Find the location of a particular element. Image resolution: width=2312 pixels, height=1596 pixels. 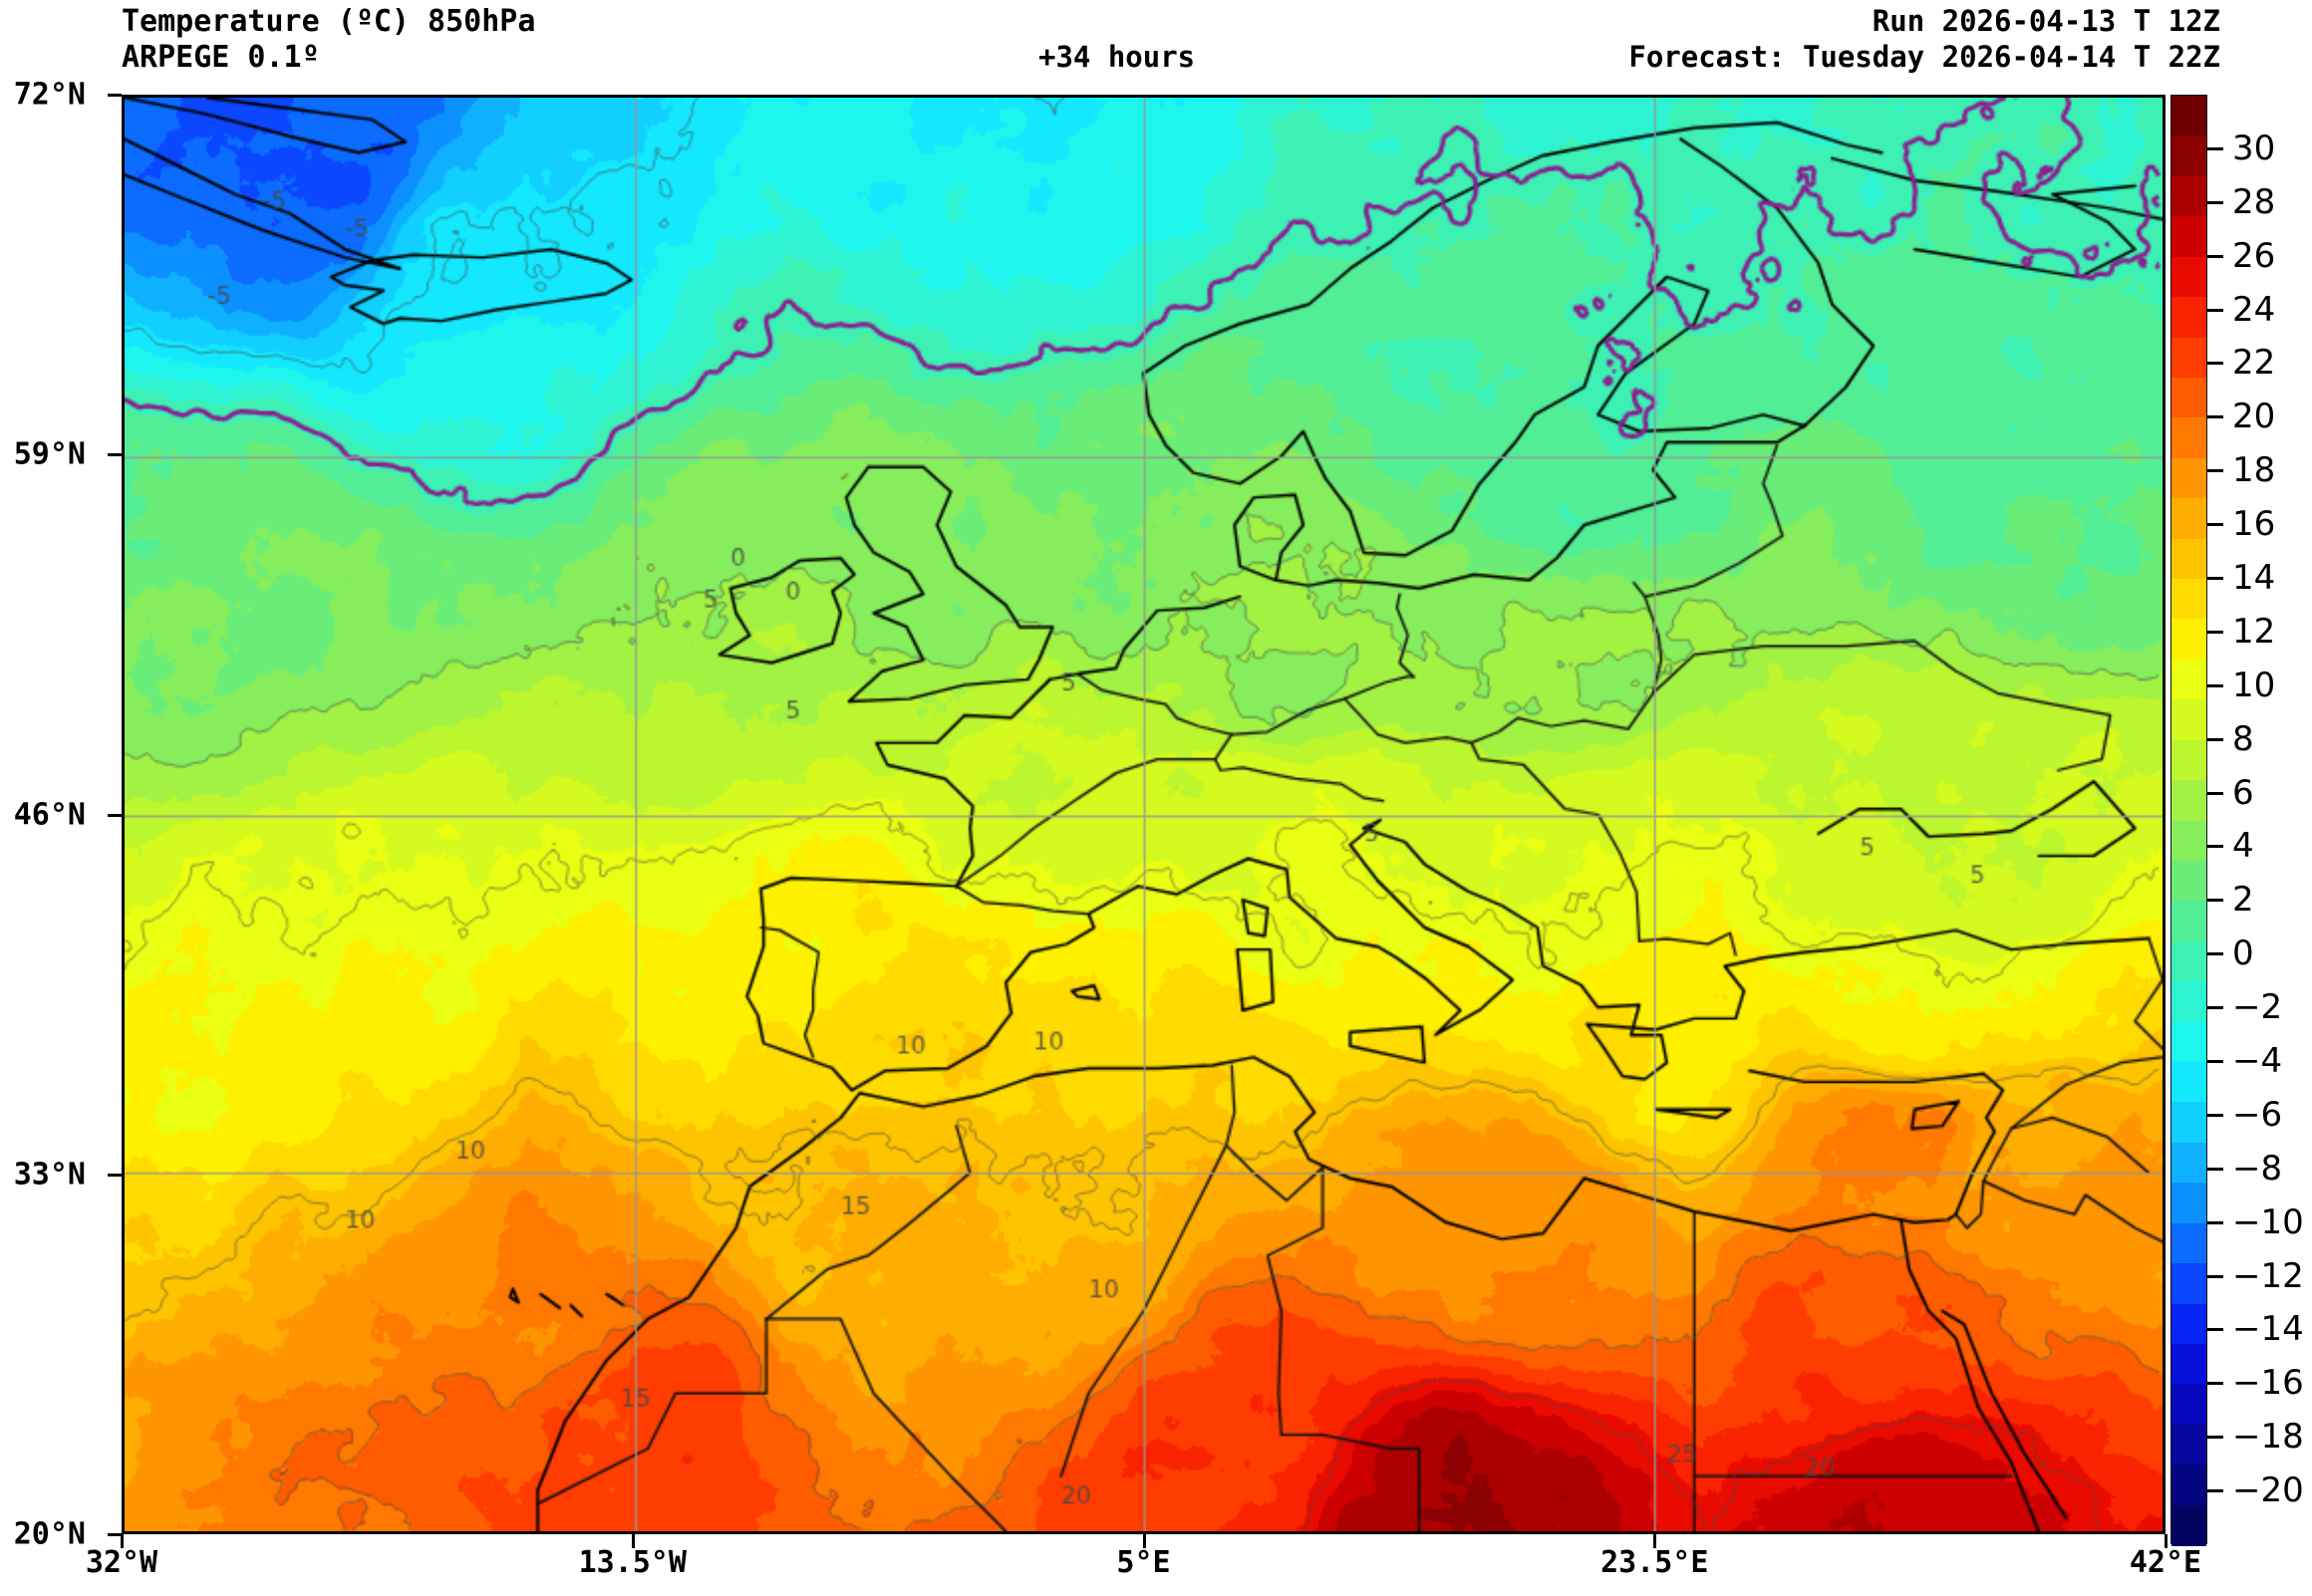

latitude-tick-label: 46°N is located at coordinates (49, 814).